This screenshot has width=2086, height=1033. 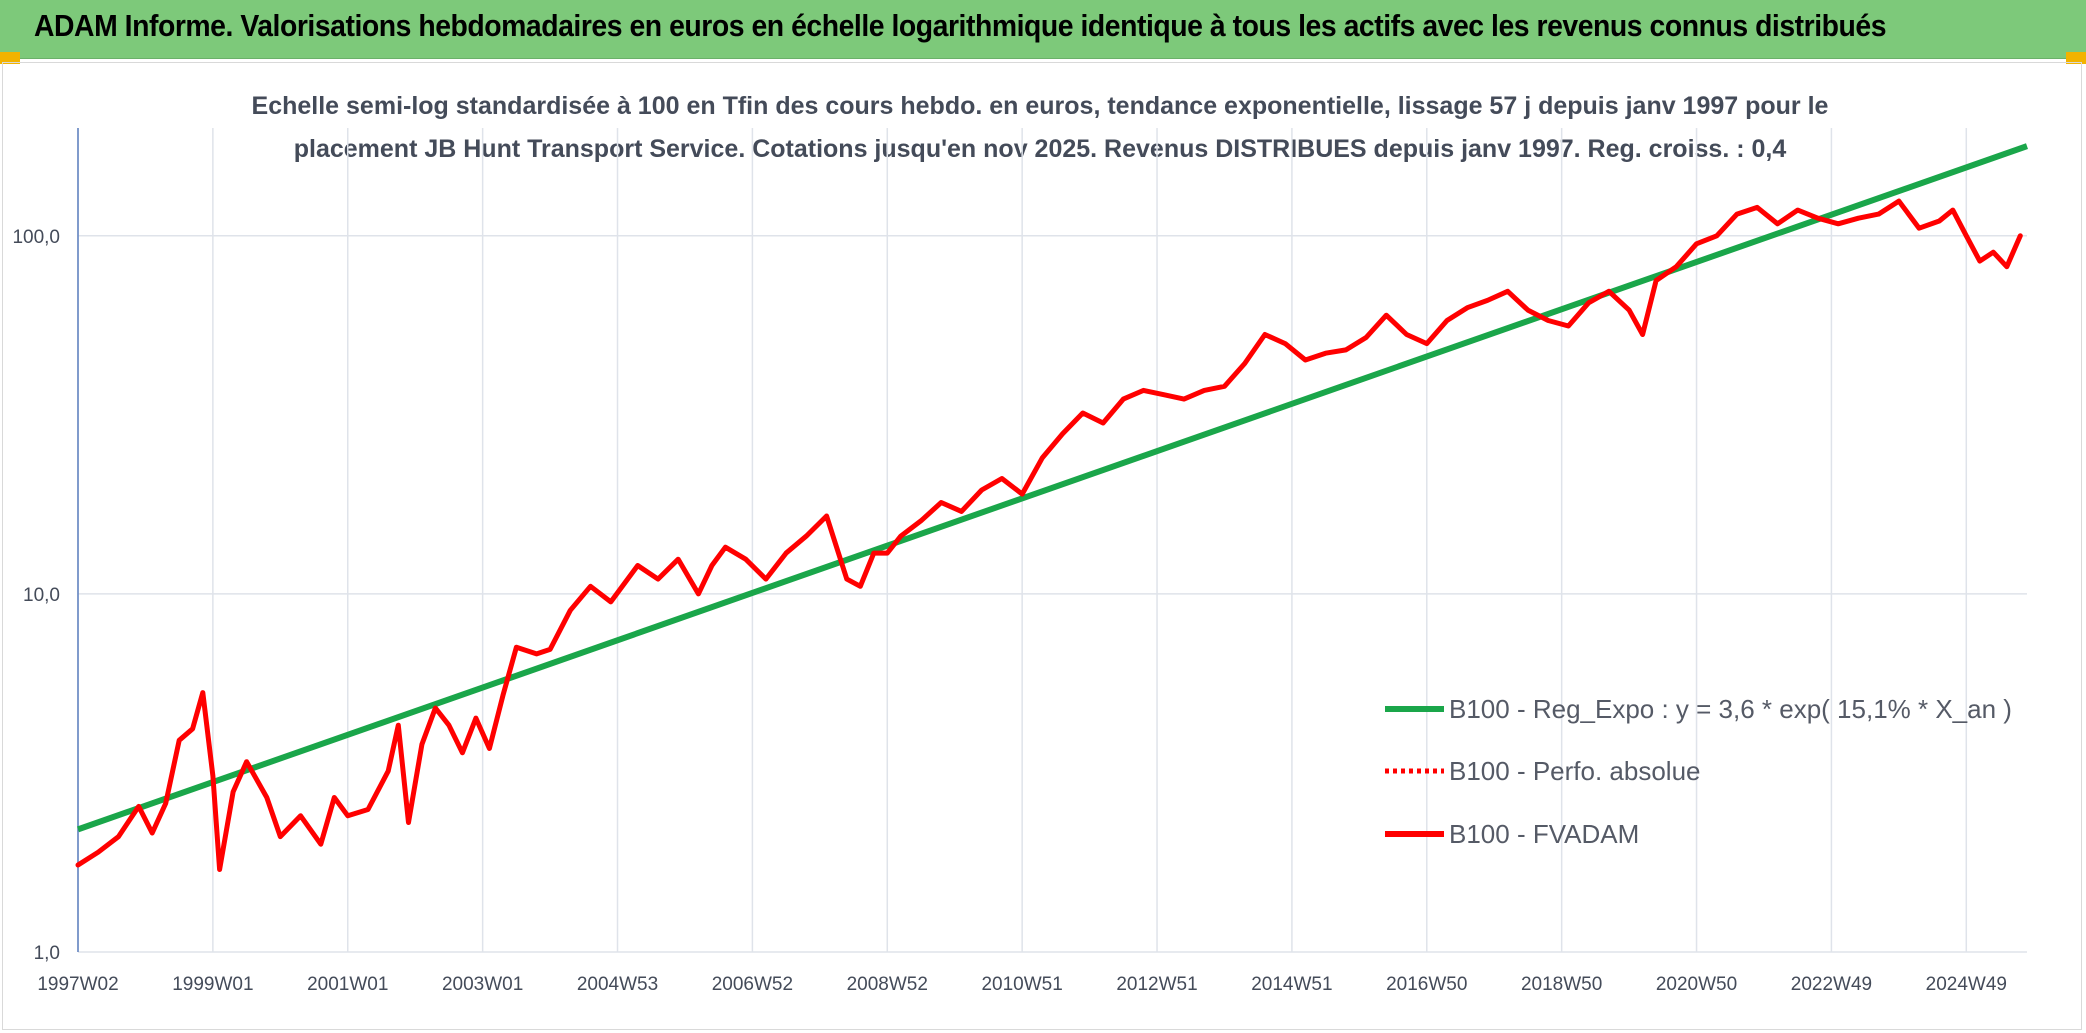 What do you see at coordinates (482, 984) in the screenshot?
I see `x-tick-label: 2003W01` at bounding box center [482, 984].